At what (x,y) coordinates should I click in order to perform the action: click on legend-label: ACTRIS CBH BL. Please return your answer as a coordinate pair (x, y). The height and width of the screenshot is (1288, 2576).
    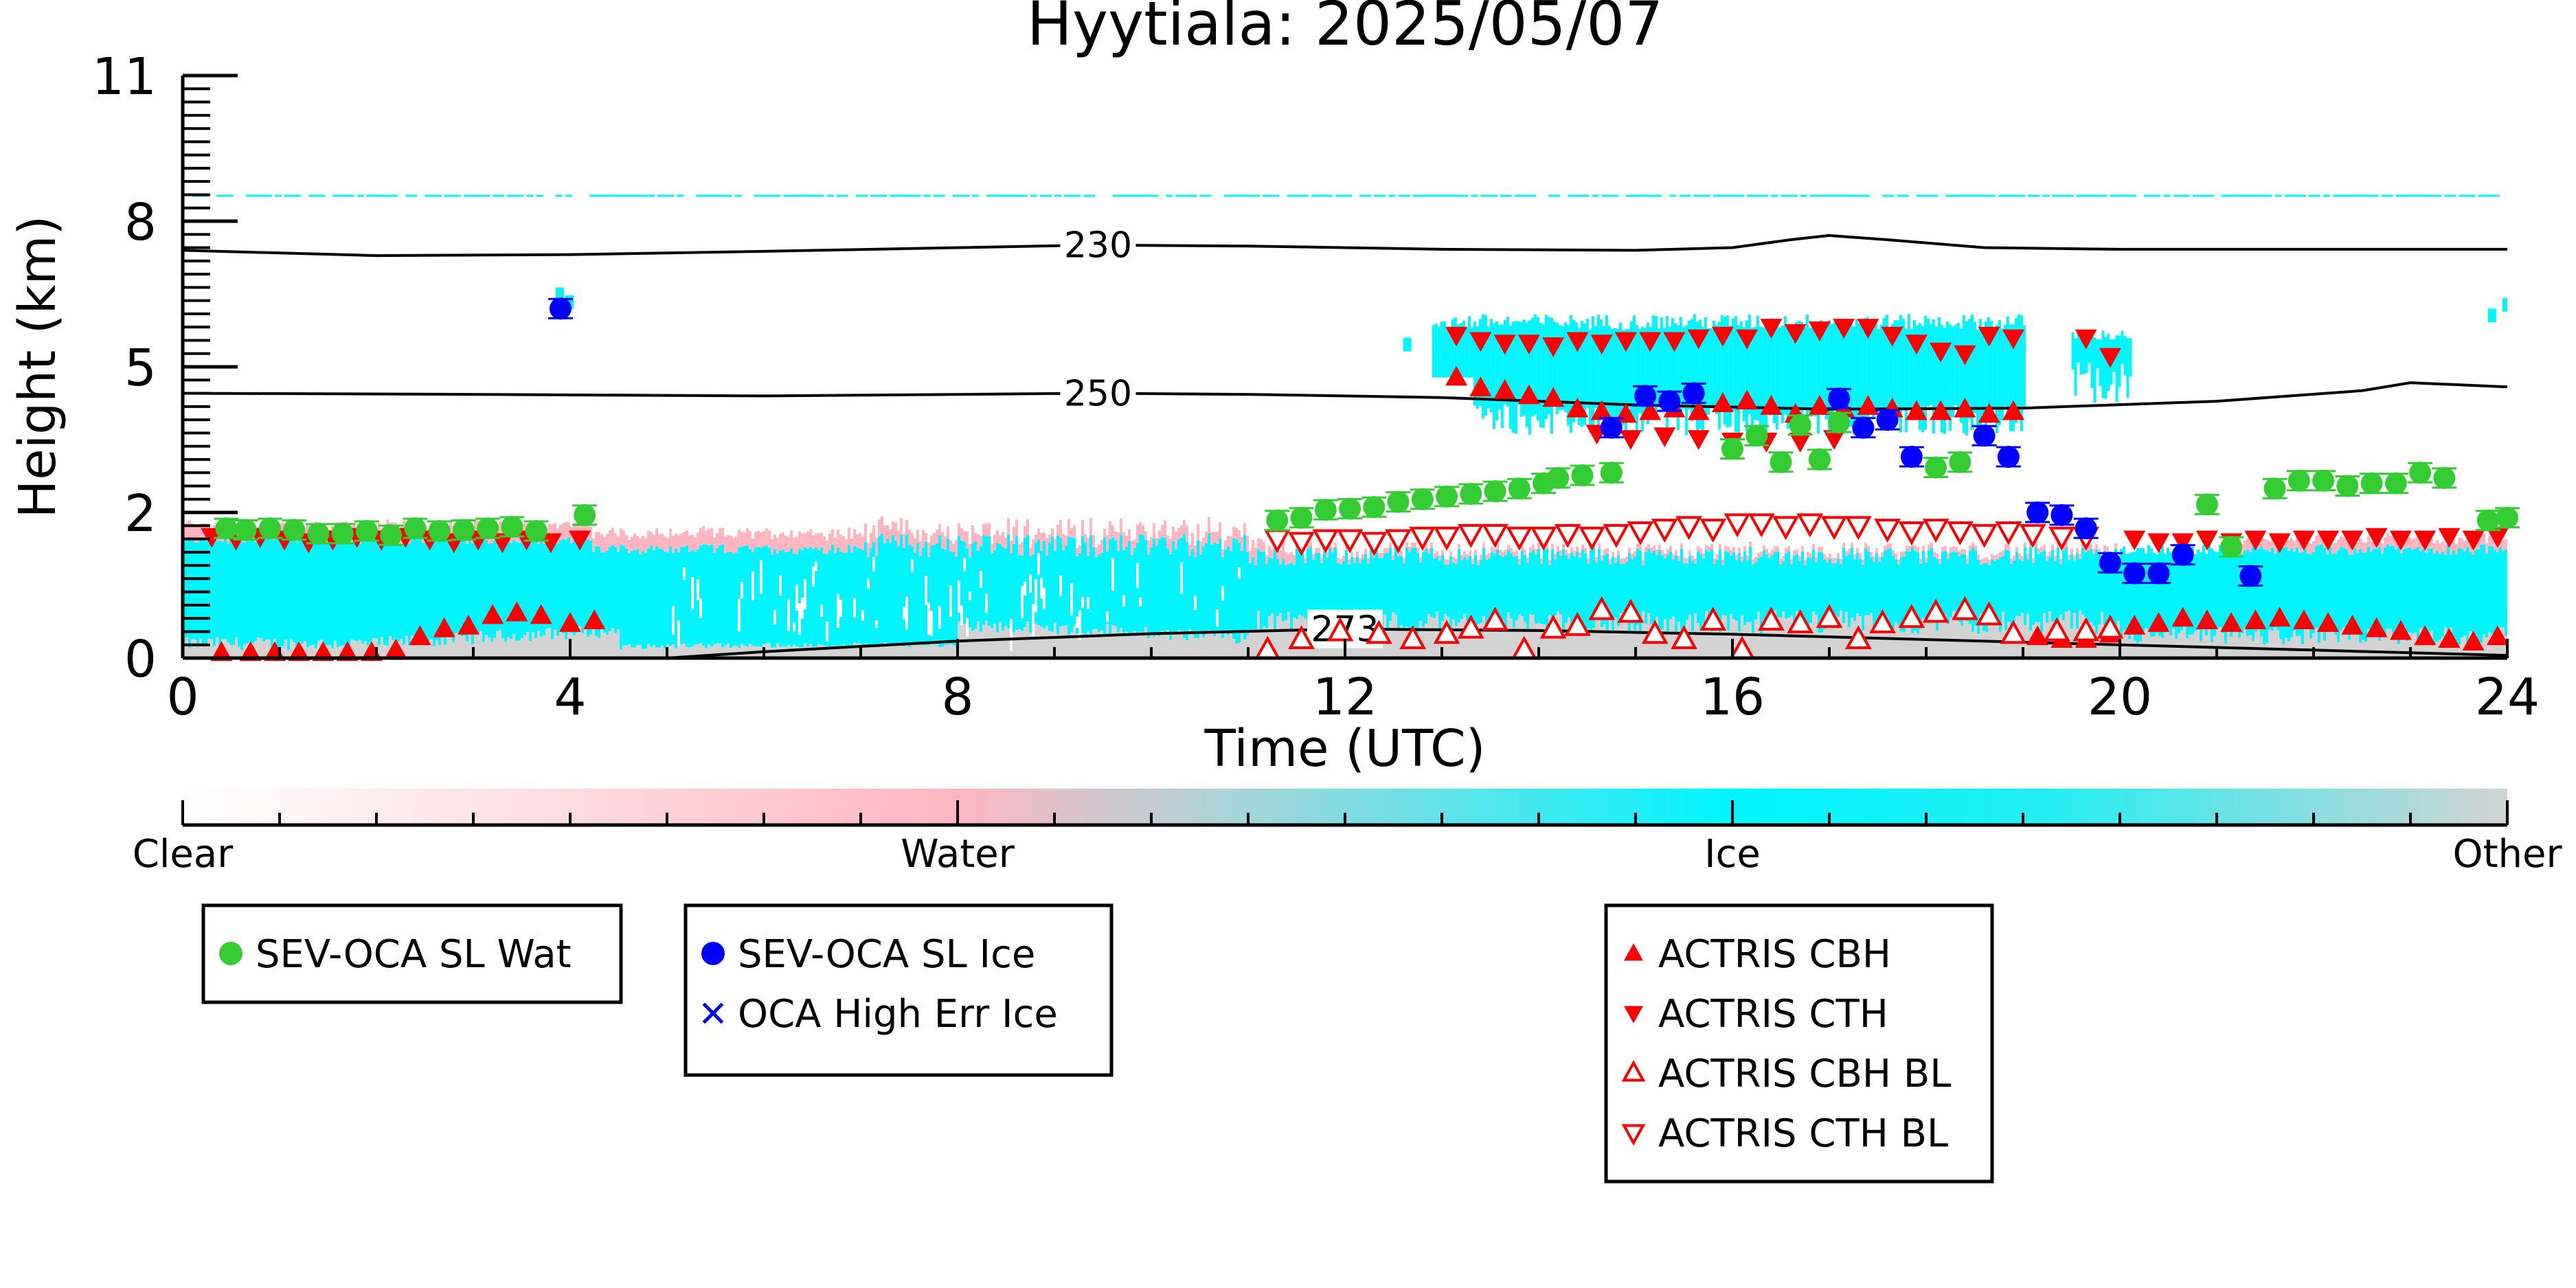
    Looking at the image, I should click on (1804, 1074).